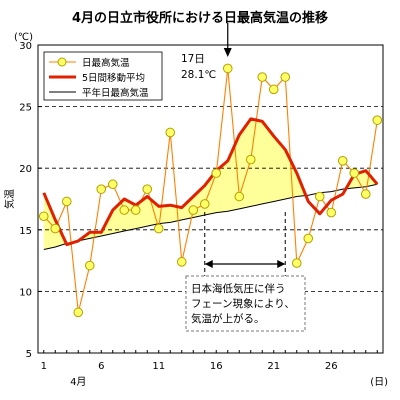 The width and height of the screenshot is (400, 400). I want to click on month-label: 4月, so click(78, 382).